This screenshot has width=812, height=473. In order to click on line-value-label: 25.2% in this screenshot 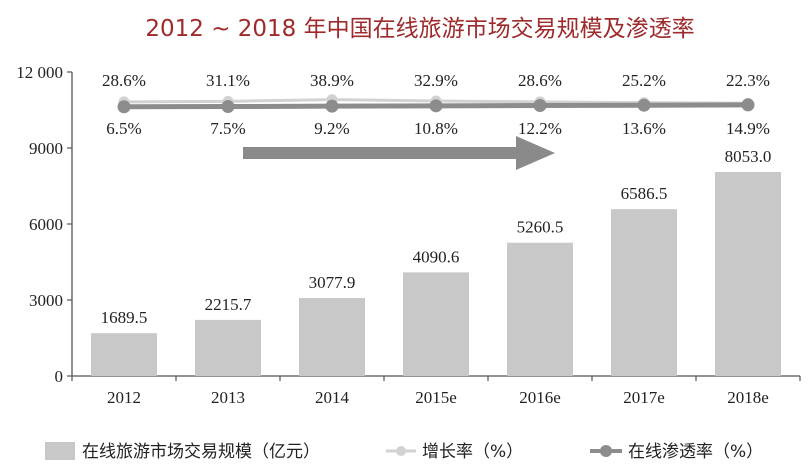, I will do `click(644, 80)`.